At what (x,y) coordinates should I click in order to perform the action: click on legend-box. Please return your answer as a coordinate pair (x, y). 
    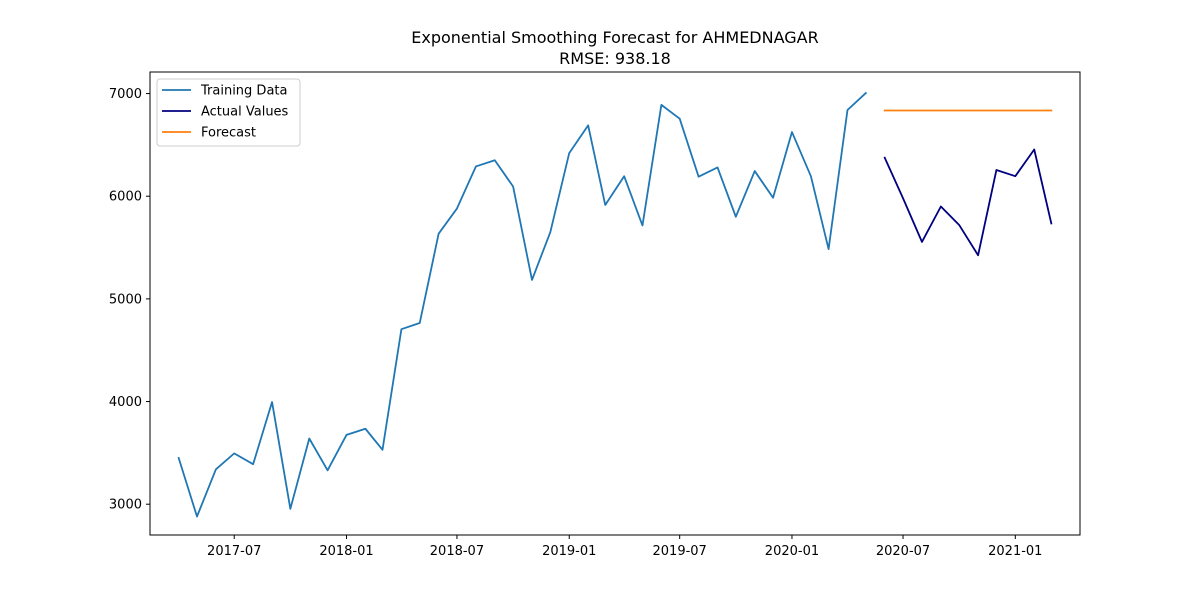
    Looking at the image, I should click on (228, 112).